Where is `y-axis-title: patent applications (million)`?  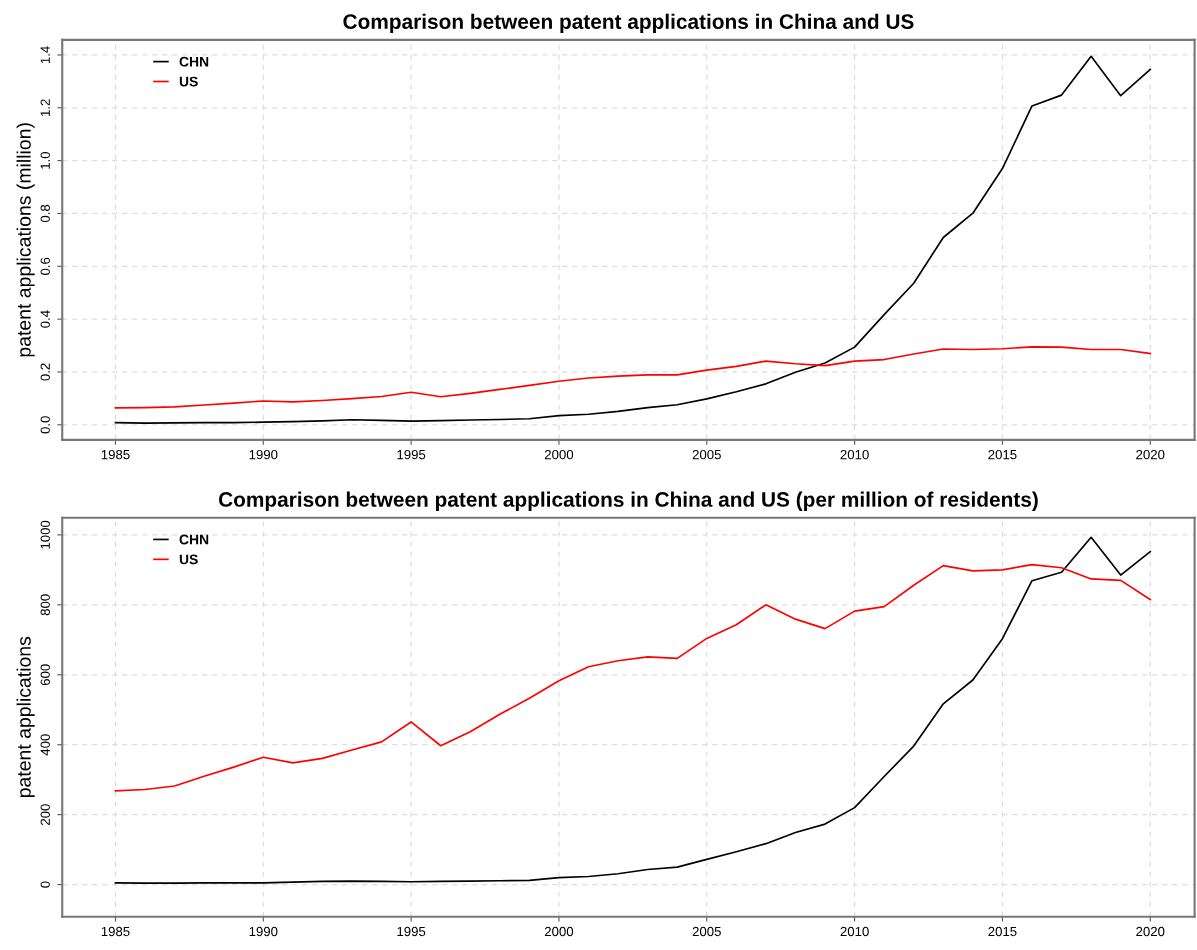
y-axis-title: patent applications (million) is located at coordinates (25, 240).